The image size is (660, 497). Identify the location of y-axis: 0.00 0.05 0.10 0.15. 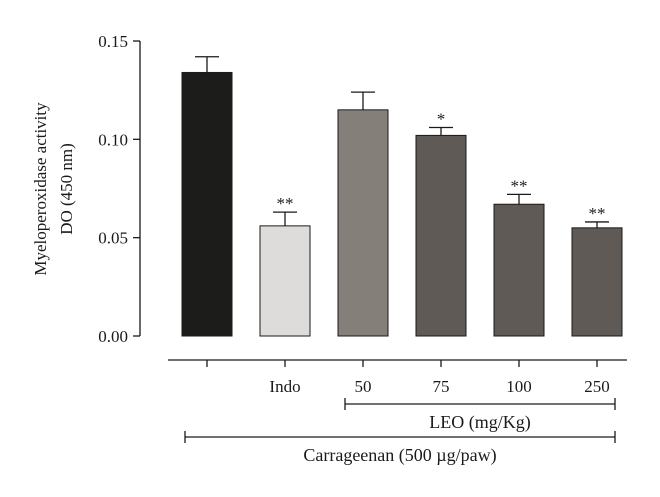
(119, 189).